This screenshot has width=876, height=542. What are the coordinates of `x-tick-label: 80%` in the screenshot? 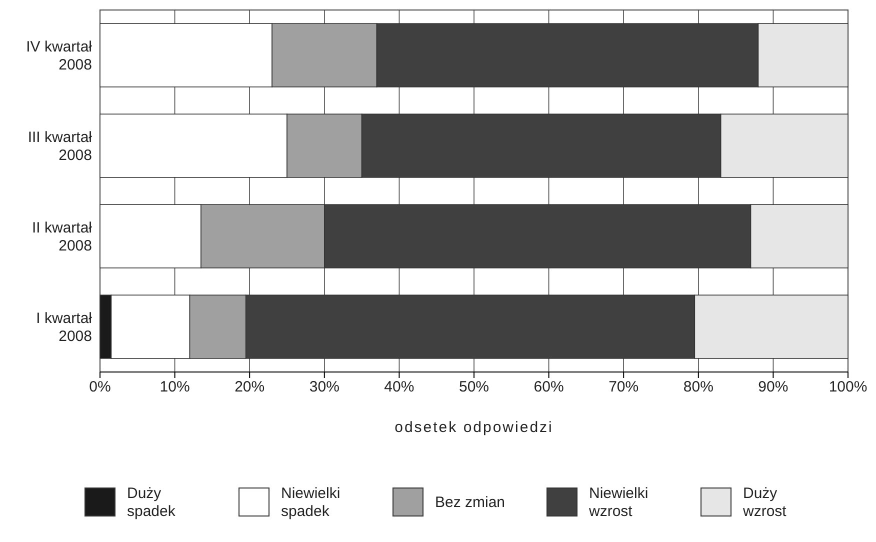 It's located at (698, 387).